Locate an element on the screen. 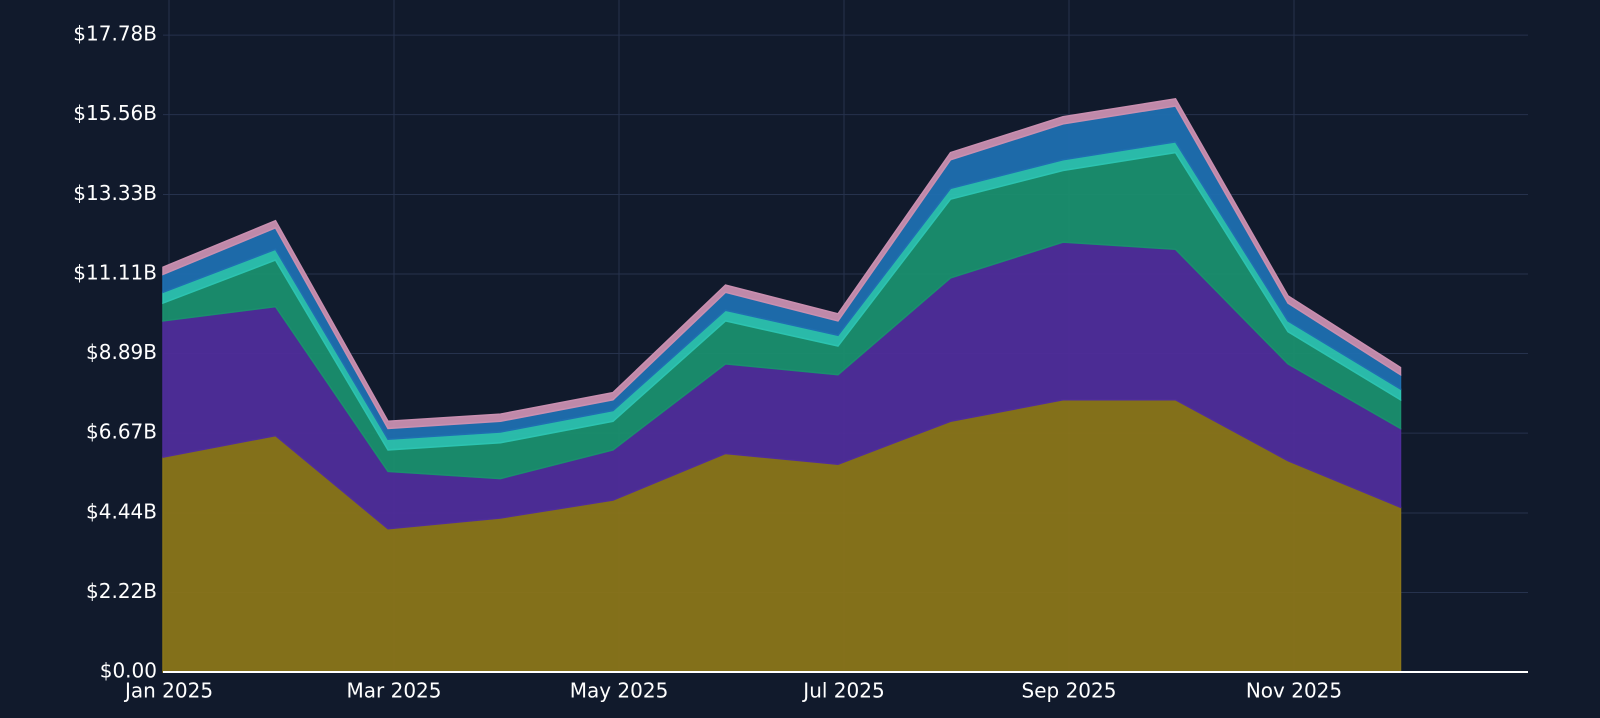 The height and width of the screenshot is (718, 1600). x-tick-label: May 2025 is located at coordinates (619, 691).